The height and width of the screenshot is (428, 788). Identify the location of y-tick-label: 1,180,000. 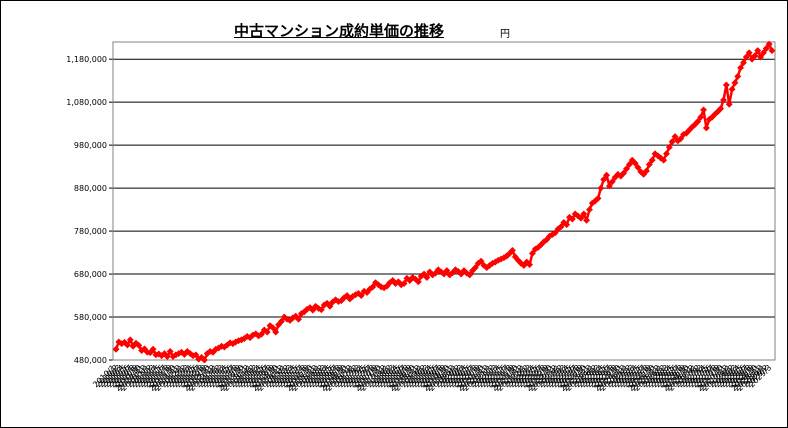
(86, 59).